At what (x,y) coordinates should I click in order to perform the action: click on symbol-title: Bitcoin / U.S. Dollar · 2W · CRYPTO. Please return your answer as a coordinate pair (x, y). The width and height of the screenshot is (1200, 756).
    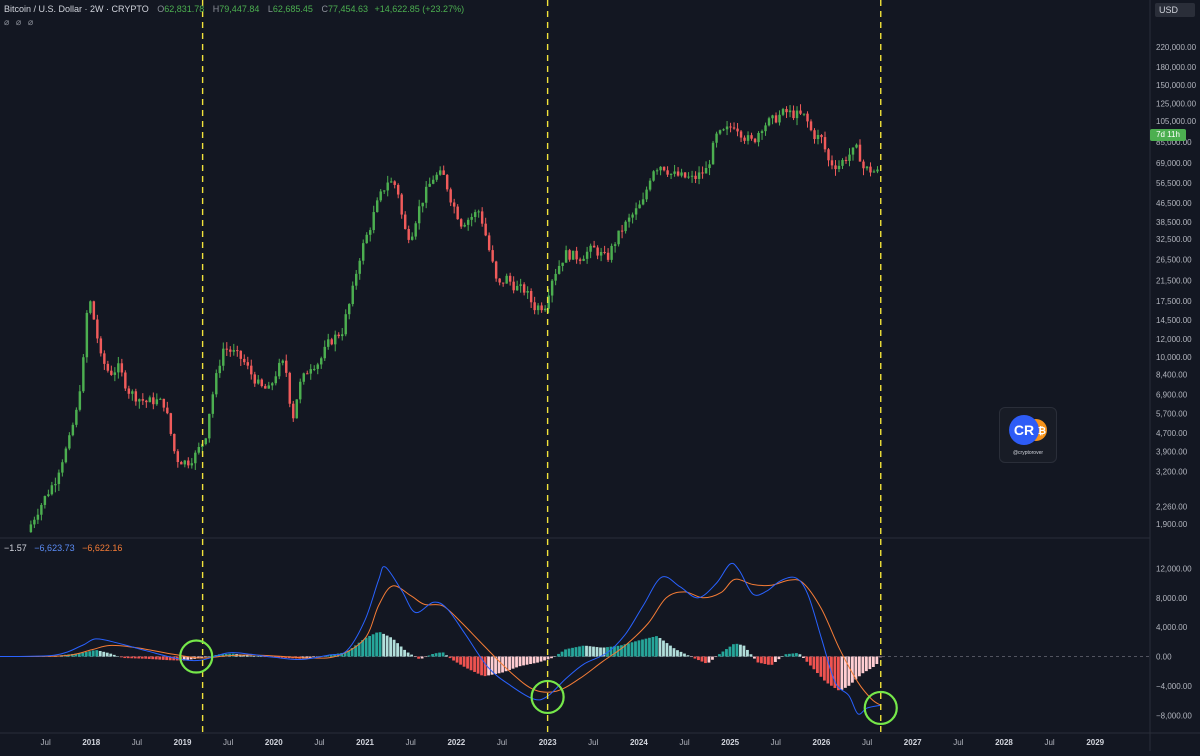
    Looking at the image, I should click on (76, 9).